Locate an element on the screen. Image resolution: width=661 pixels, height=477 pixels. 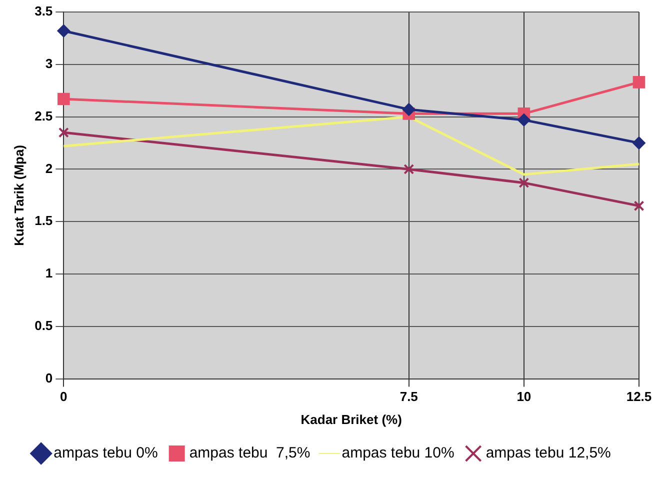
legend-label: ampas tebu 12,5% is located at coordinates (548, 453).